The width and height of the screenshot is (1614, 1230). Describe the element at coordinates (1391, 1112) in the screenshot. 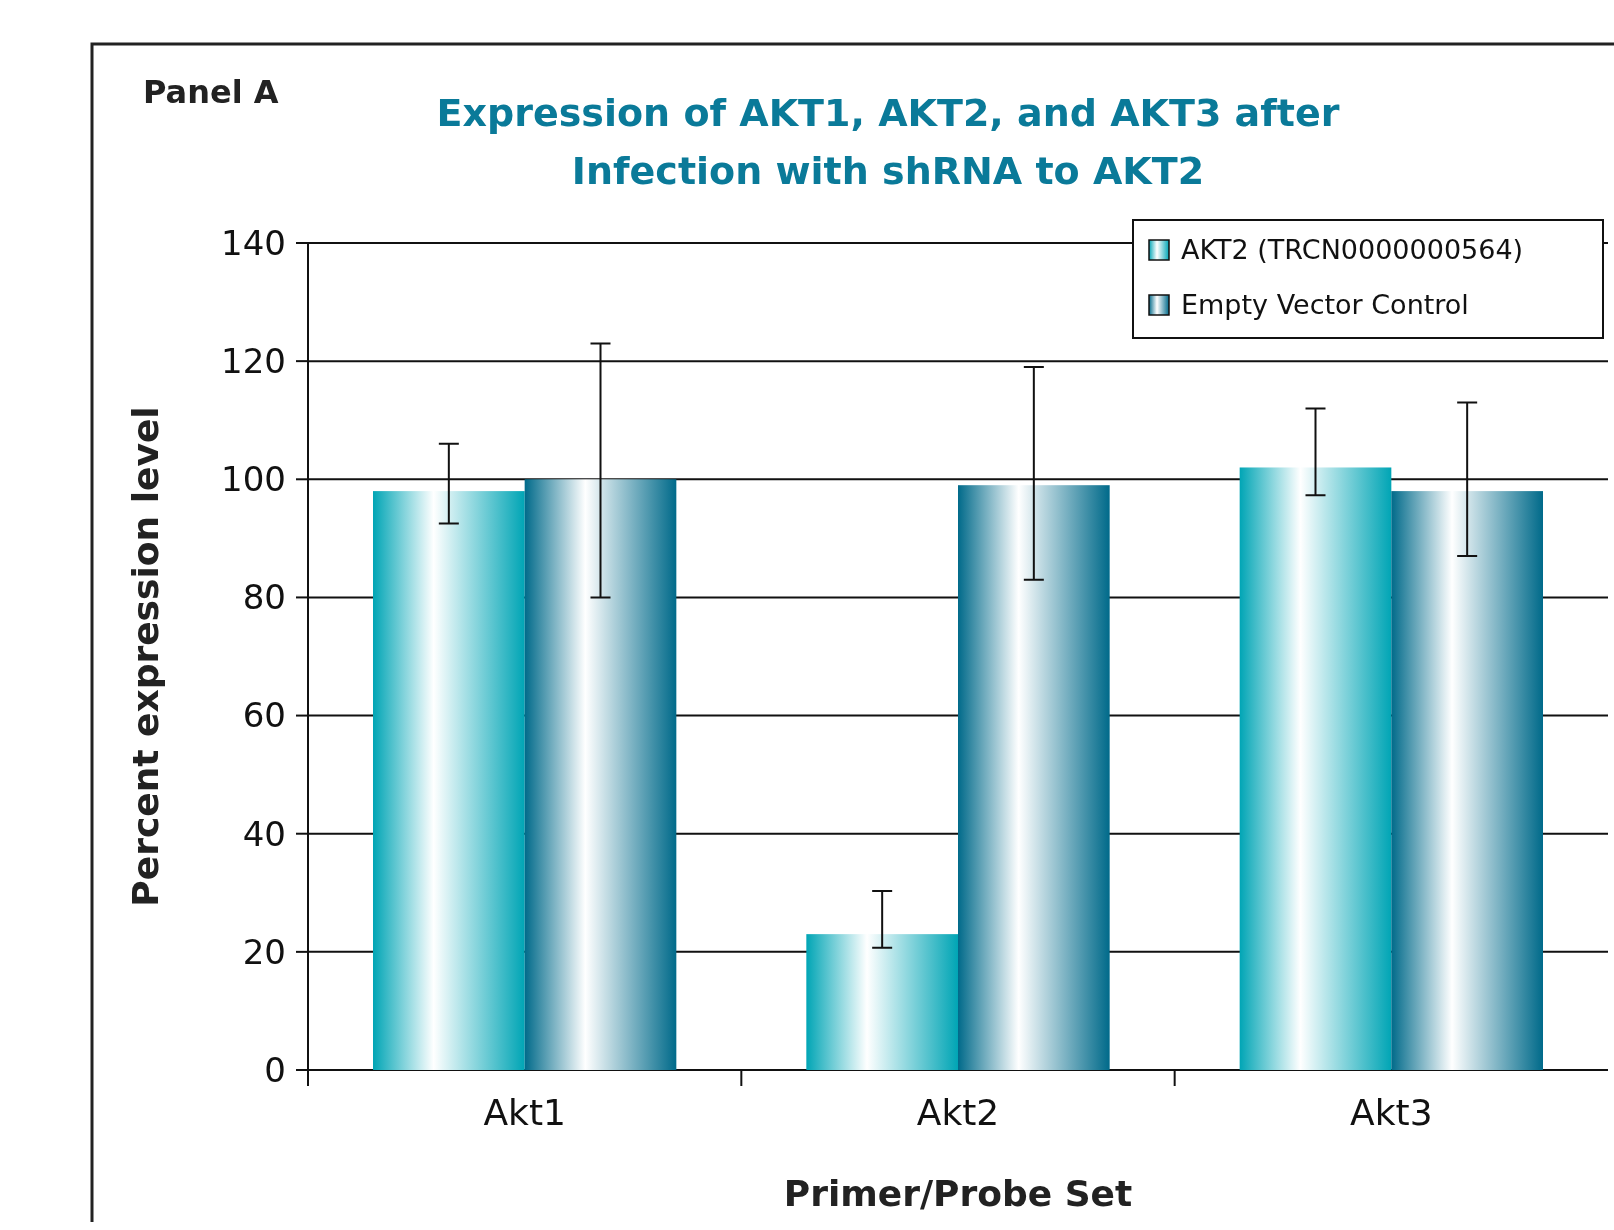

I see `x-tick-label: Akt3` at that location.